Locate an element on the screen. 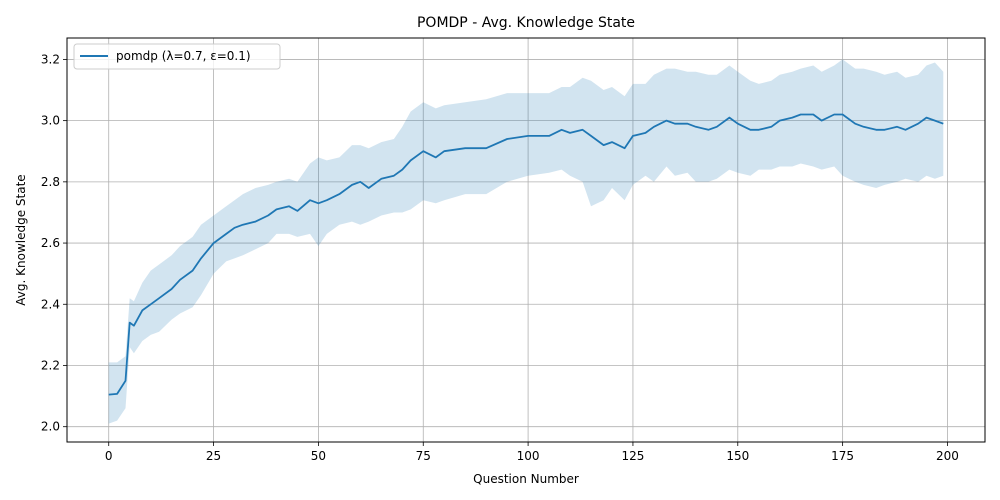 The width and height of the screenshot is (1000, 500). x-tick-label: 175 is located at coordinates (842, 456).